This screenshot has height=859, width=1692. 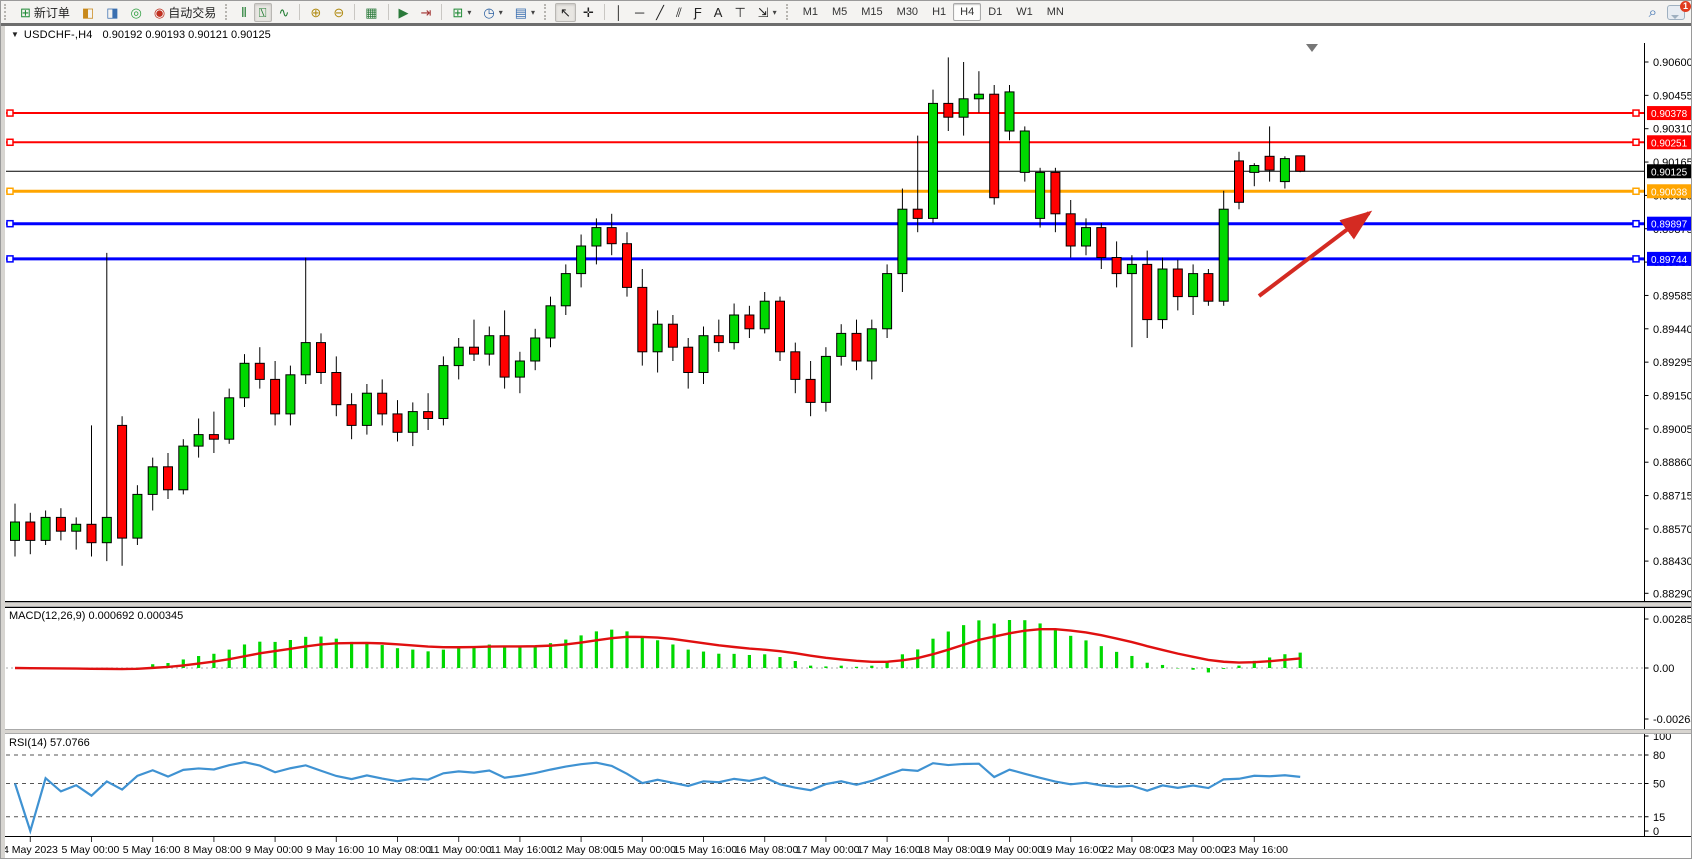 What do you see at coordinates (939, 12) in the screenshot?
I see `timeframe-h1-button: H1` at bounding box center [939, 12].